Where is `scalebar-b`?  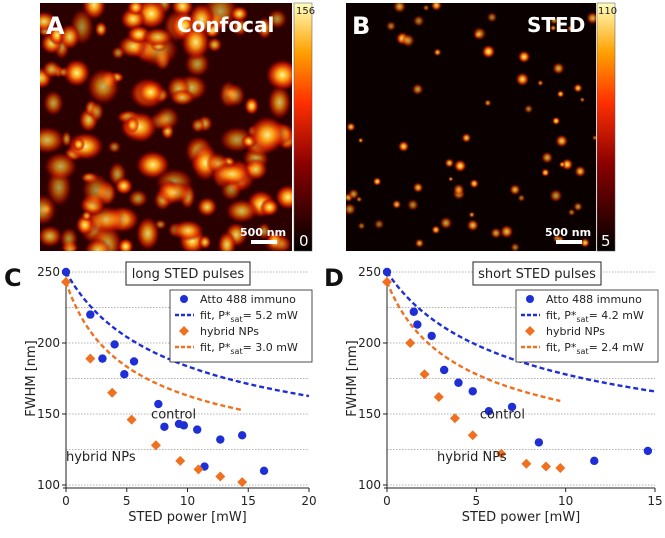
scalebar-b is located at coordinates (569, 242).